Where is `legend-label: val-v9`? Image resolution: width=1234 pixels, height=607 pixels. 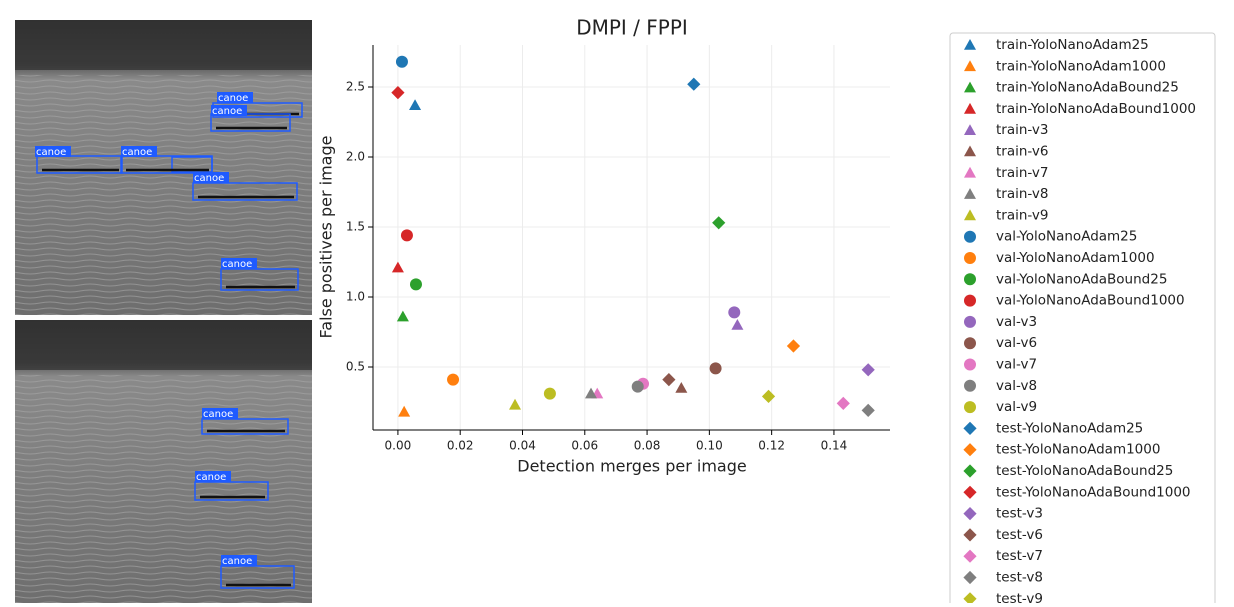 legend-label: val-v9 is located at coordinates (1016, 407).